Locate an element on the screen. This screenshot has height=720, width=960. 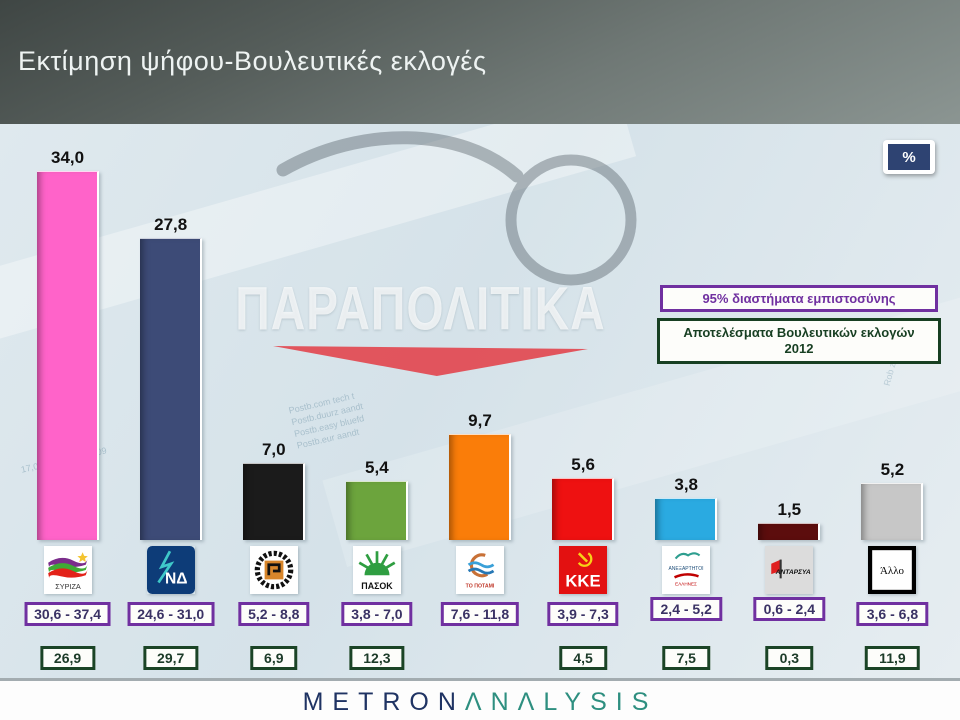
bar-value-label: 9,7 is located at coordinates (480, 420).